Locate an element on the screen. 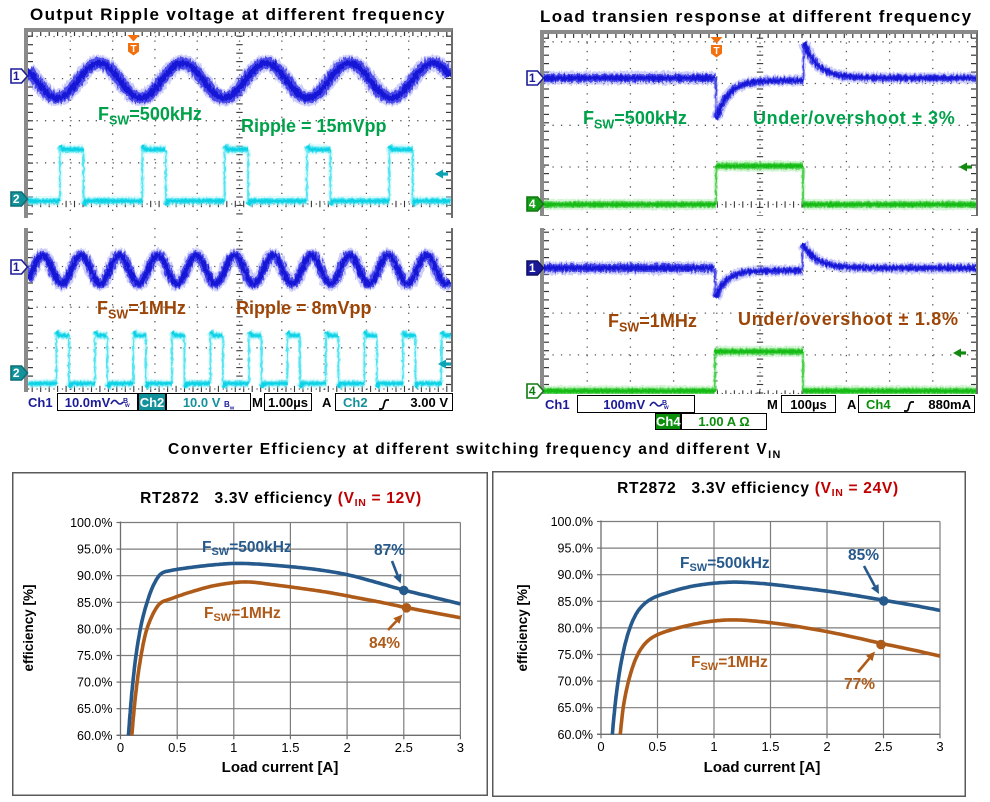  svg-text: 87% is located at coordinates (389, 550).